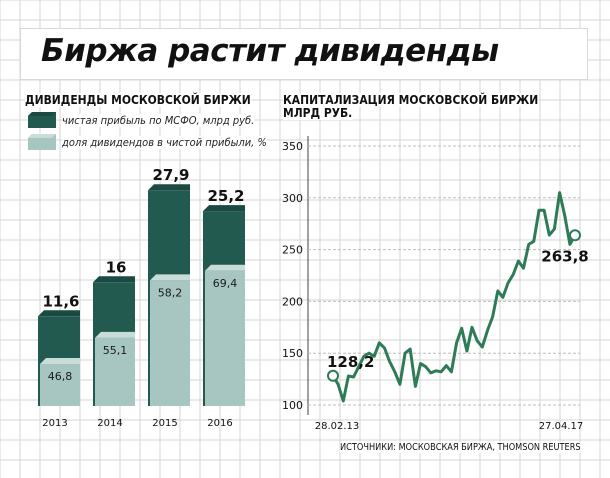 The height and width of the screenshot is (478, 610). Describe the element at coordinates (564, 256) in the screenshot. I see `end-value-label: 263,8` at that location.